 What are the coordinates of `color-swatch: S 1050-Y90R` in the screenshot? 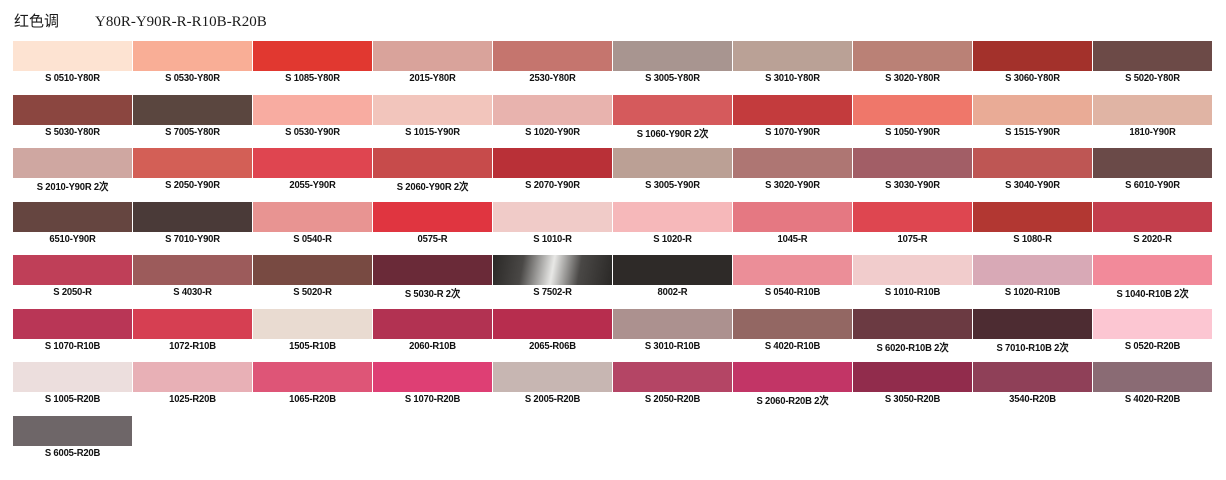 It's located at (912, 121).